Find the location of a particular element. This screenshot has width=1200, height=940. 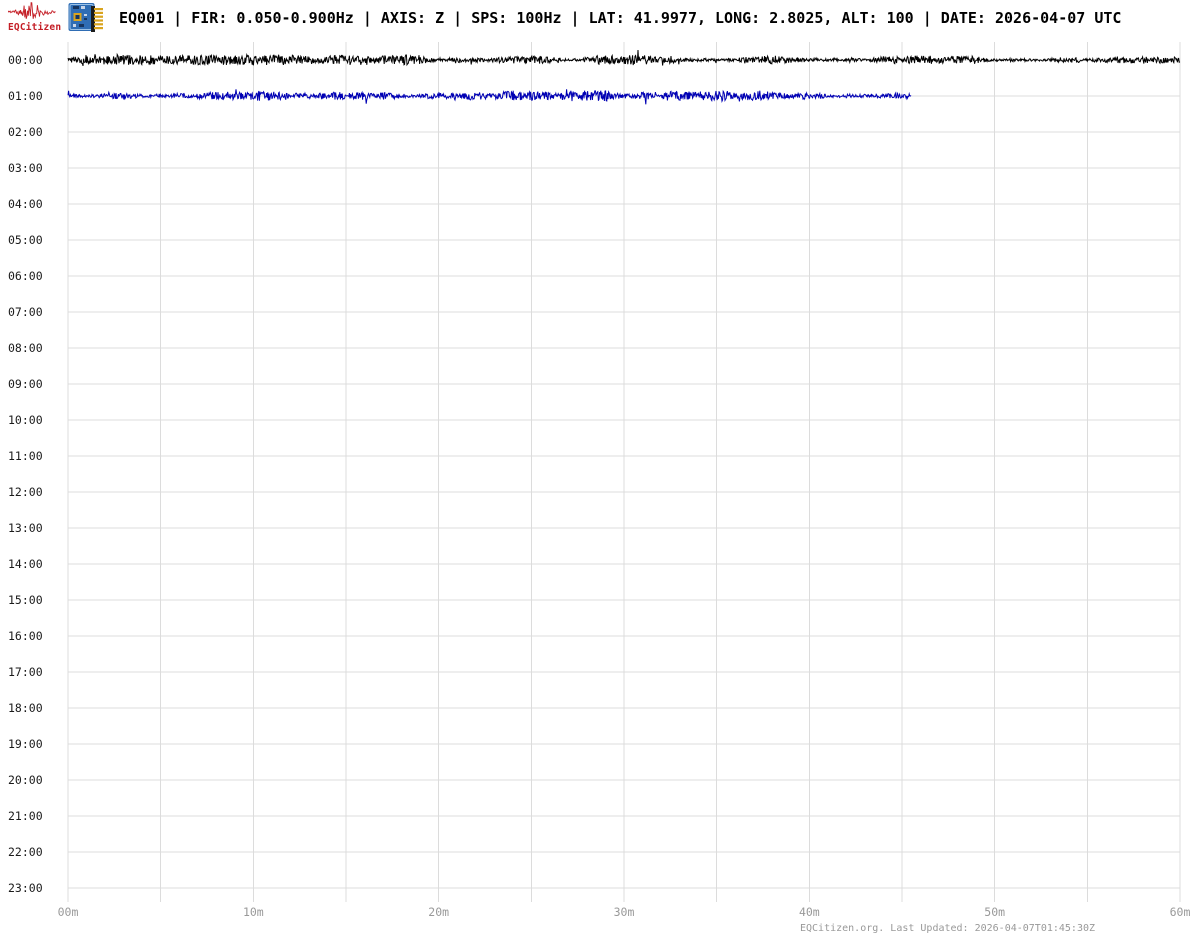

logo-text: EQCitizen is located at coordinates (35, 27).